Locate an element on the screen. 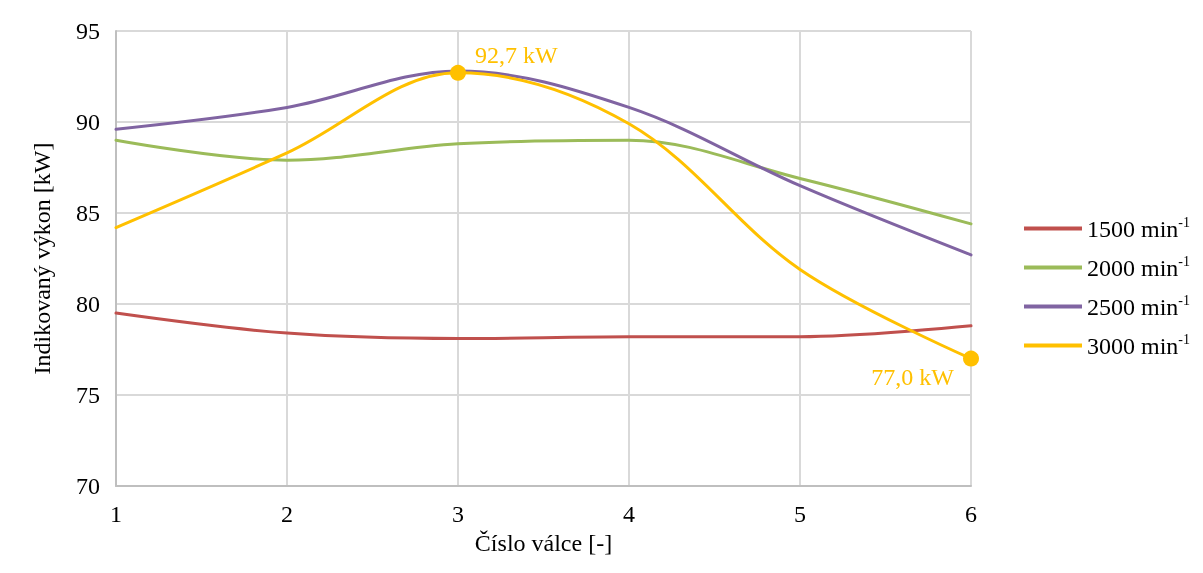 This screenshot has height=573, width=1203. y-tick-label: 70 is located at coordinates (88, 486).